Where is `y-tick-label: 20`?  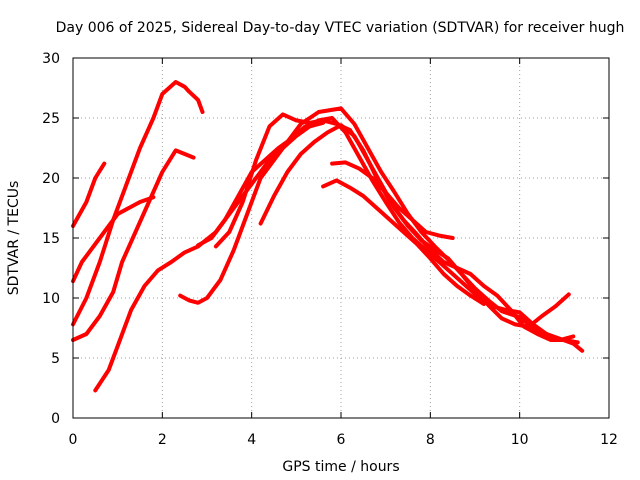
y-tick-label: 20 is located at coordinates (51, 179).